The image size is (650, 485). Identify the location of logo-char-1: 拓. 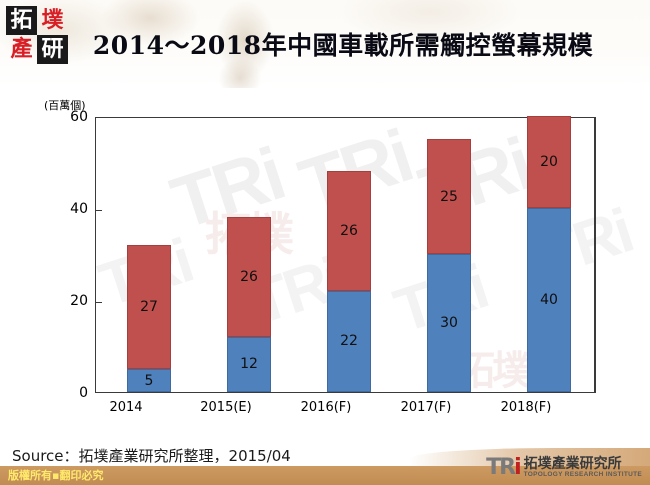
(21, 20).